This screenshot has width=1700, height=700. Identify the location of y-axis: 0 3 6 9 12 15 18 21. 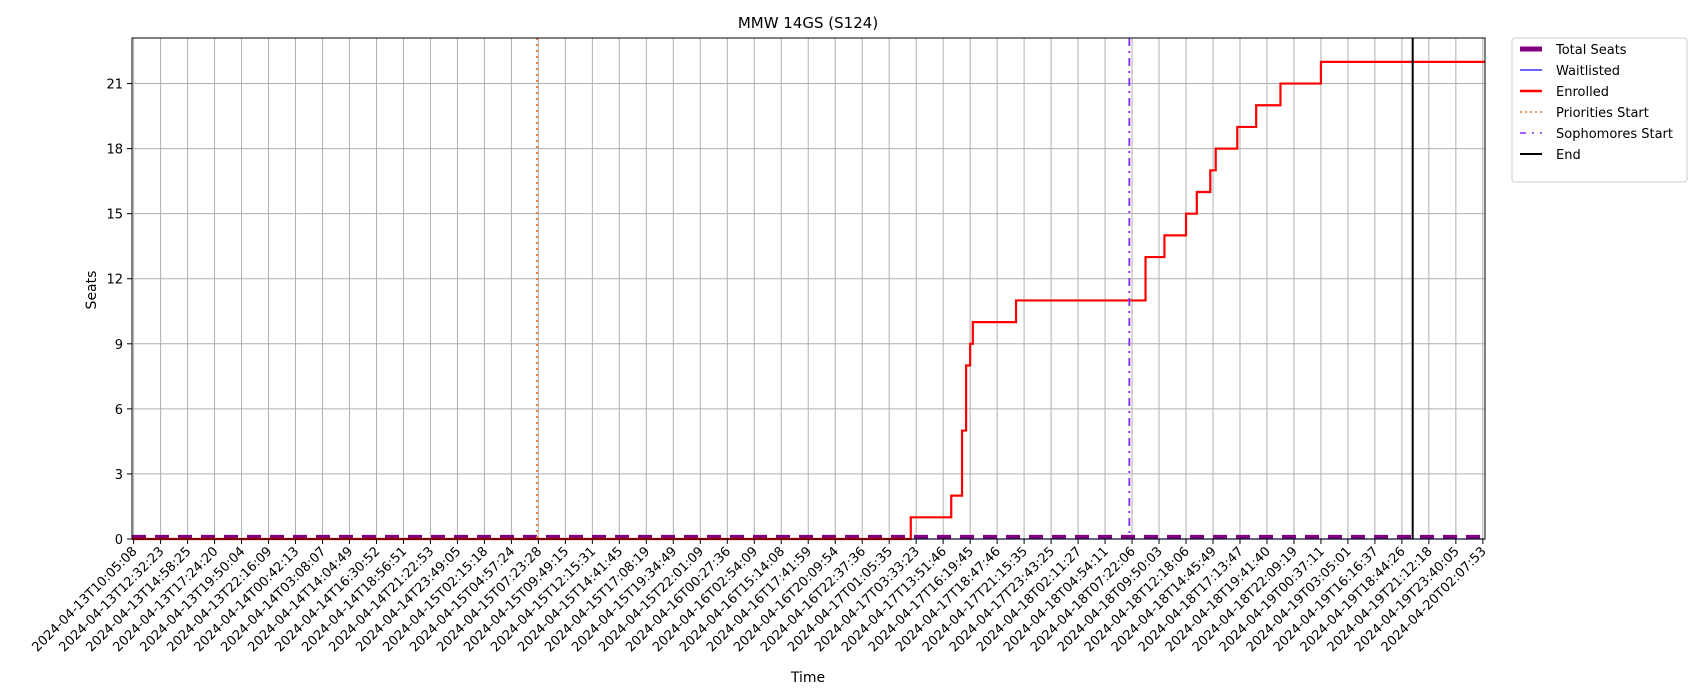
(119, 313).